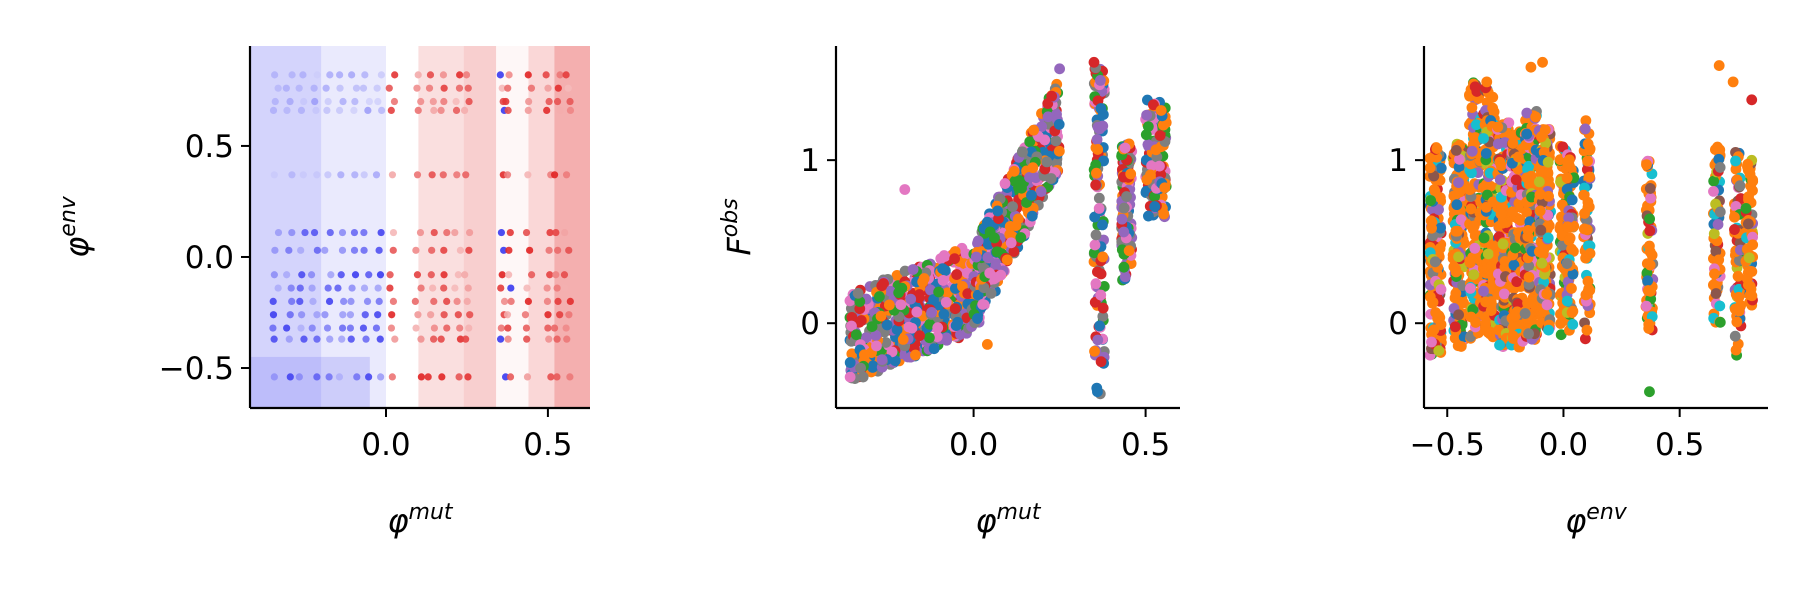 Image resolution: width=1800 pixels, height=600 pixels. Describe the element at coordinates (1591, 227) in the screenshot. I see `scatter-env-points` at that location.